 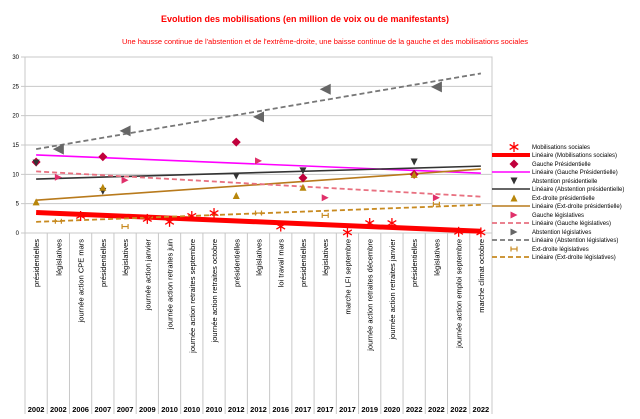 What do you see at coordinates (392, 290) in the screenshot?
I see `category-label: journée action retraites janvier` at bounding box center [392, 290].